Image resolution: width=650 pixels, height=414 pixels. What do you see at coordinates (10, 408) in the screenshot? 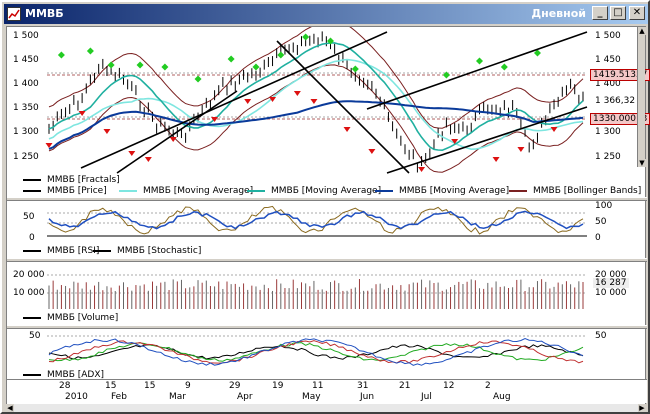
I see `scroll-left-icon: ◀` at bounding box center [10, 408].